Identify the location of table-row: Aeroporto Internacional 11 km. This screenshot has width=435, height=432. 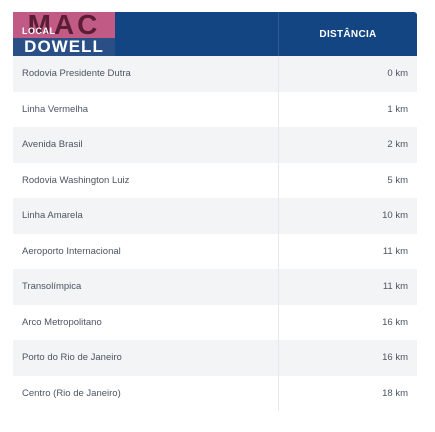
(215, 251).